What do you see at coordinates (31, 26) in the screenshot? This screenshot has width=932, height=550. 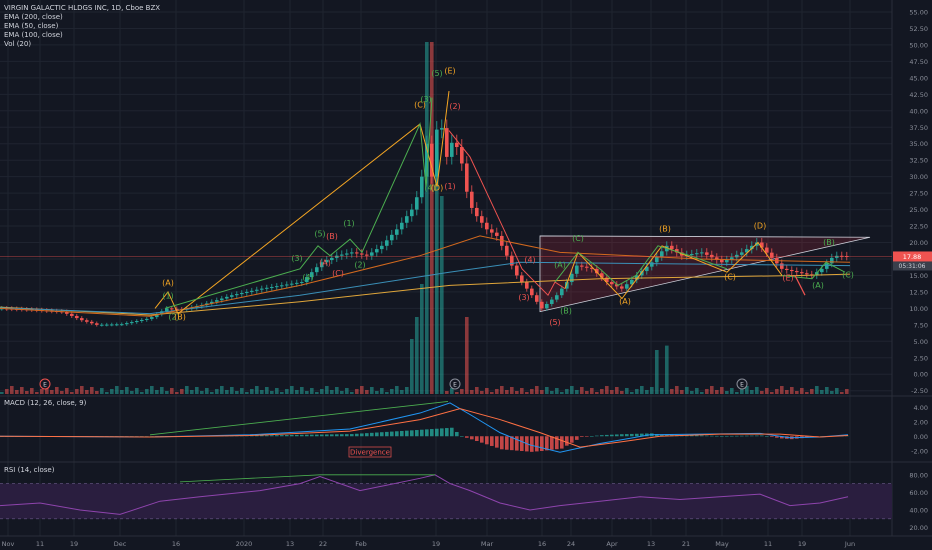 I see `legend-ema50: EMA (50, close)` at bounding box center [31, 26].